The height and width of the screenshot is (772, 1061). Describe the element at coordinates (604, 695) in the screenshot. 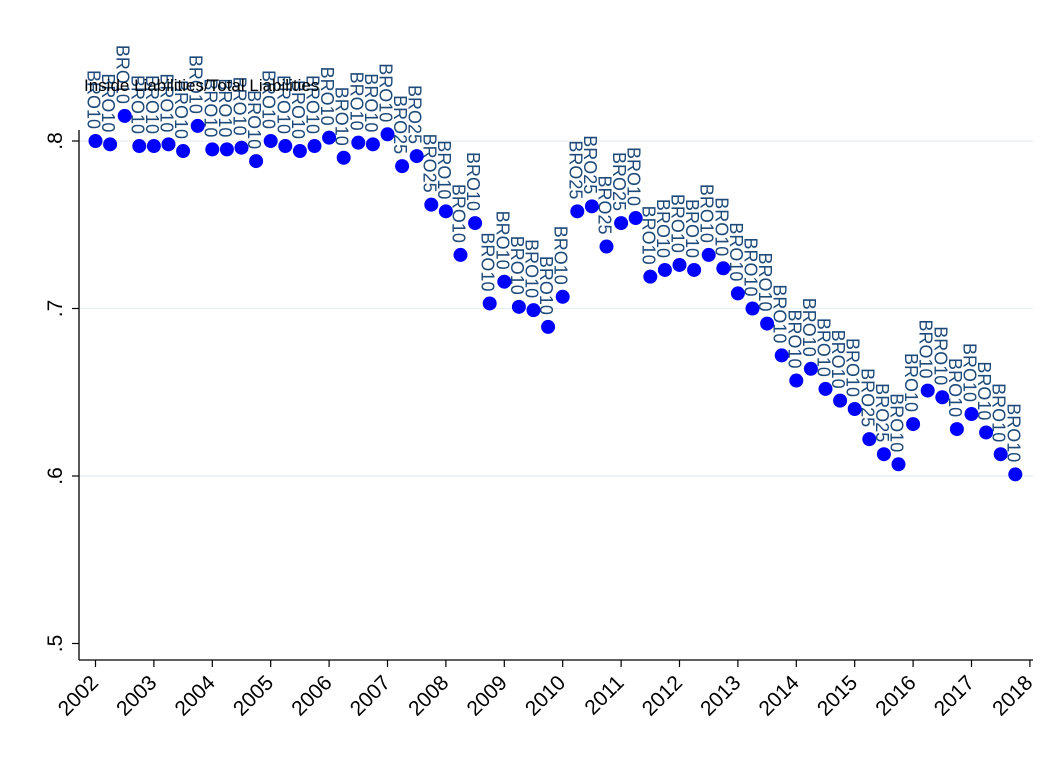

I see `x-tick-label: 2011` at that location.